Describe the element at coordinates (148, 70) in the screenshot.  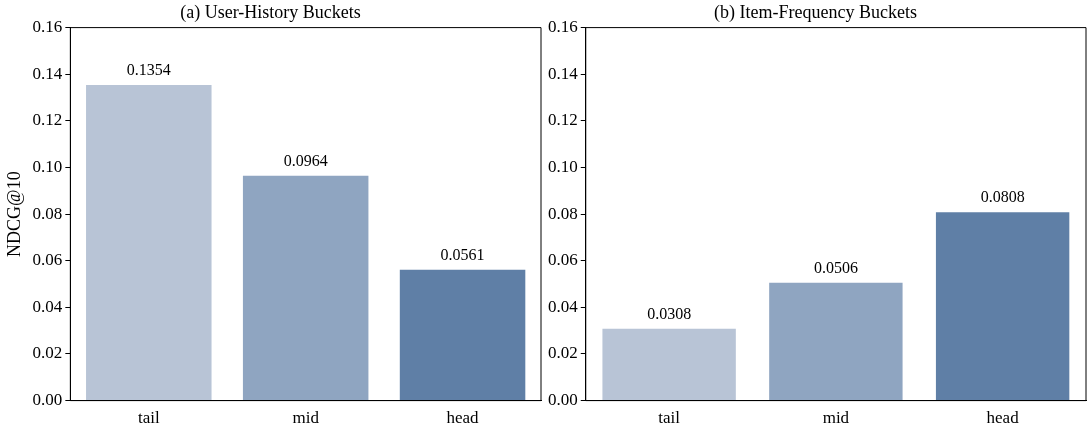
I see `data-label: 0.1354` at that location.